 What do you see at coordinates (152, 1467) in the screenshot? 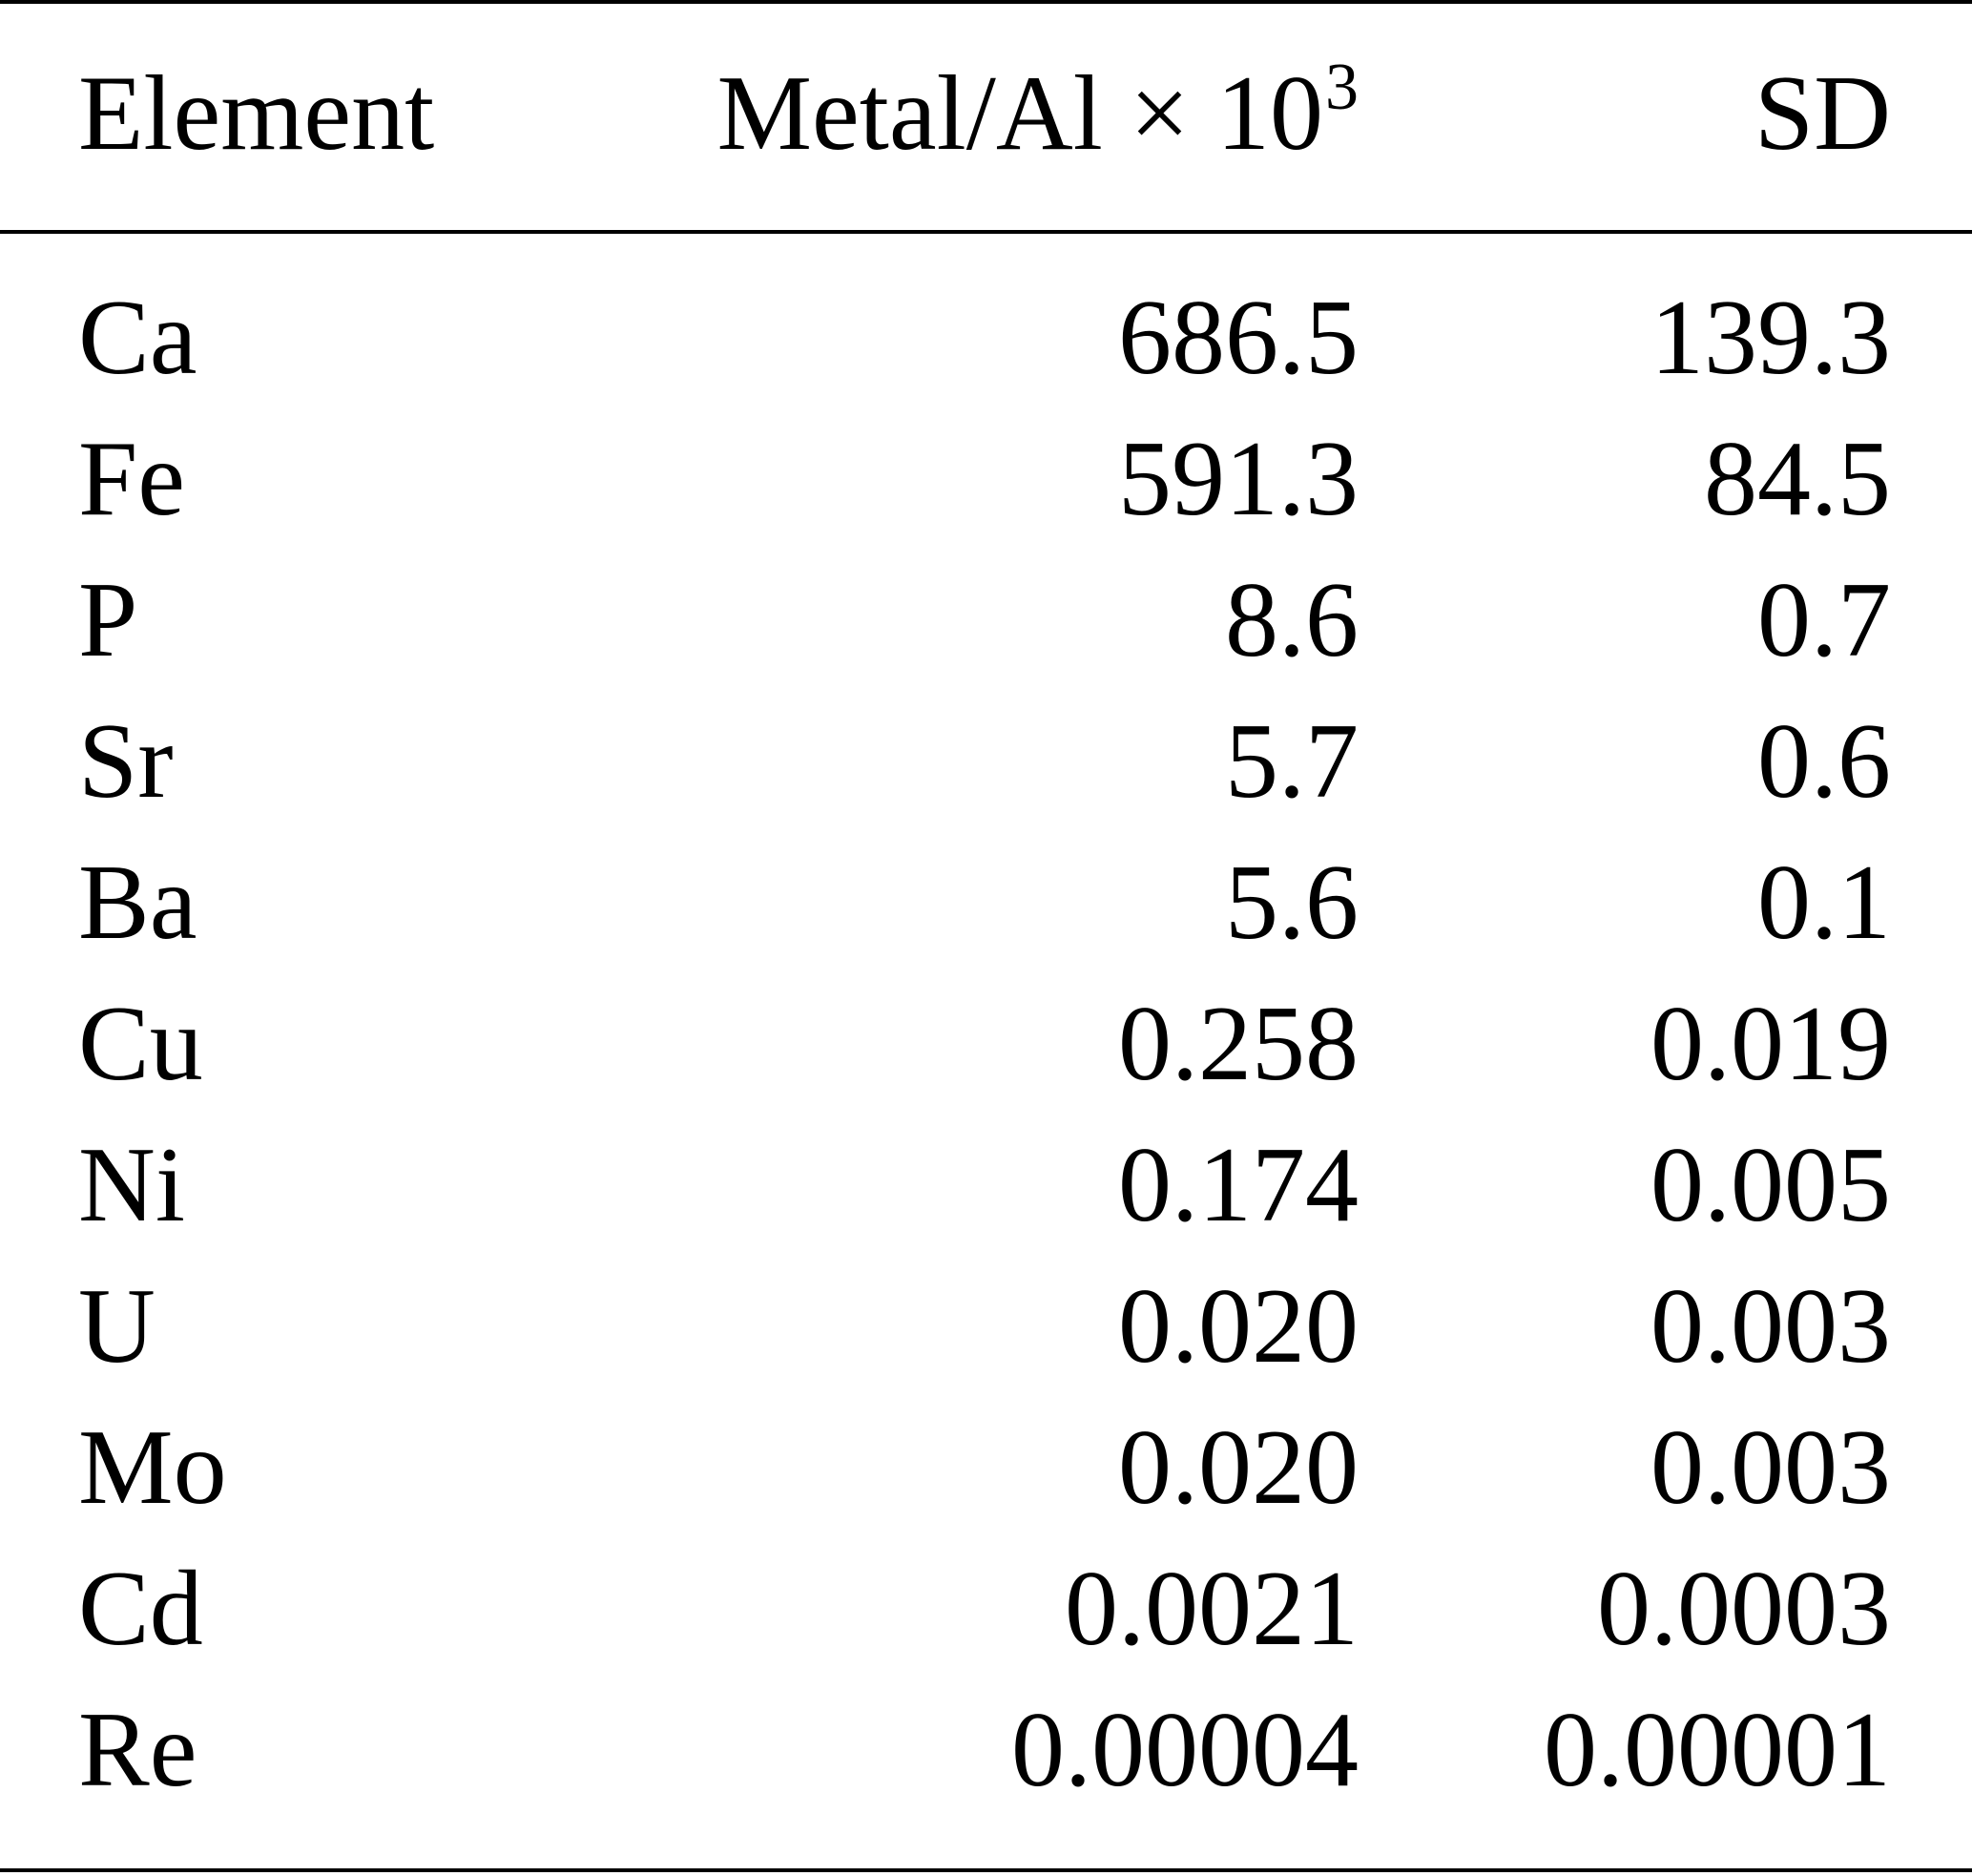
I see `cell-element: Mo` at bounding box center [152, 1467].